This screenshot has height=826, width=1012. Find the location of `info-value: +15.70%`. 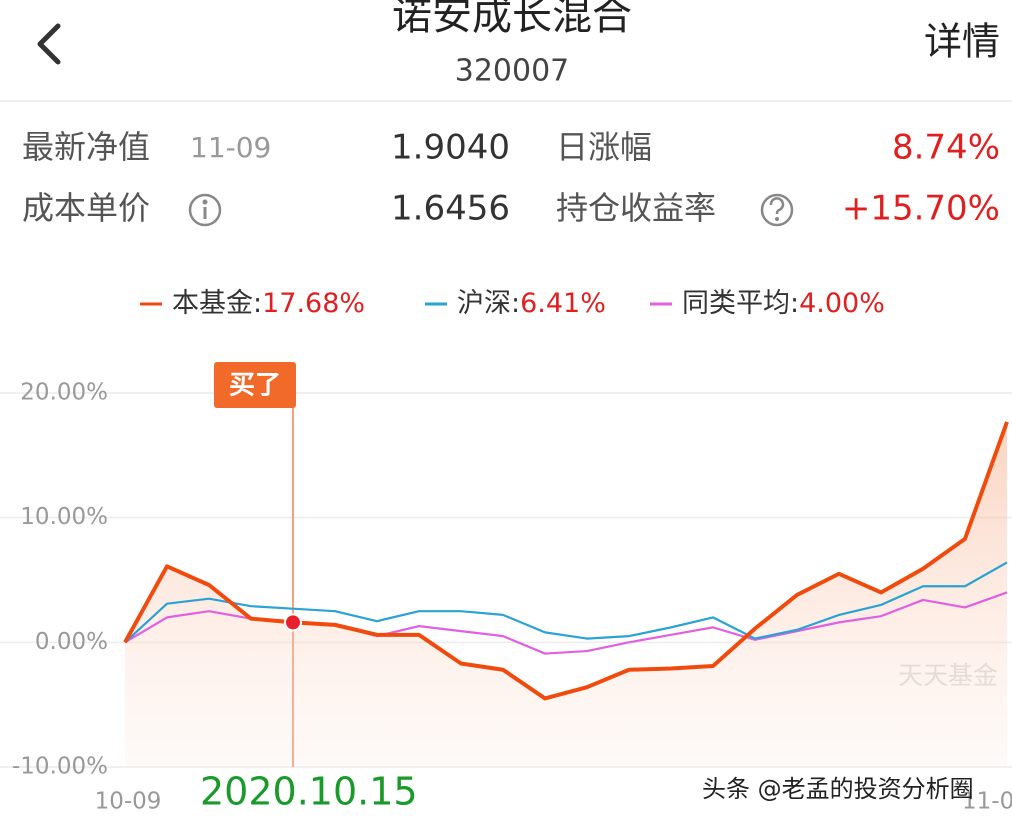

info-value: +15.70% is located at coordinates (921, 209).